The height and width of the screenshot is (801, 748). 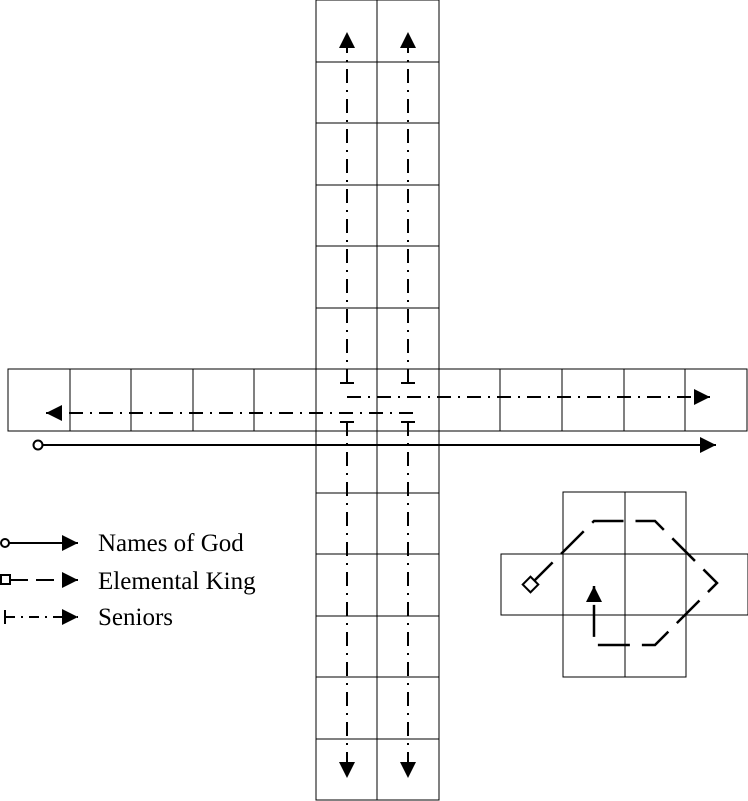 I want to click on legend: Names of God Elemental King Seniors, so click(x=128, y=580).